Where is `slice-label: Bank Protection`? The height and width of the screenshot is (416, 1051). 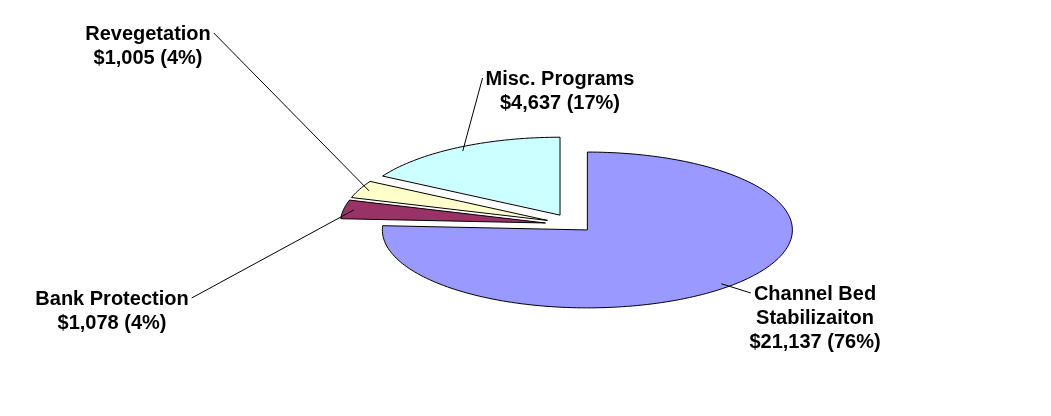
slice-label: Bank Protection is located at coordinates (112, 298).